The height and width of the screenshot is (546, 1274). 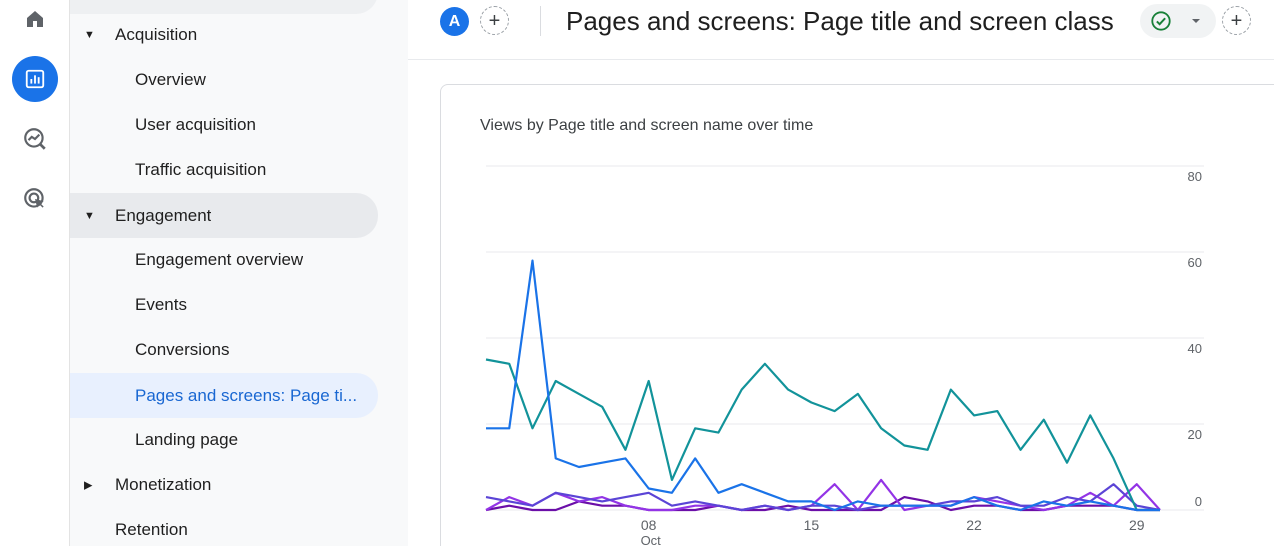 I want to click on chevron-down-icon, so click(x=1196, y=21).